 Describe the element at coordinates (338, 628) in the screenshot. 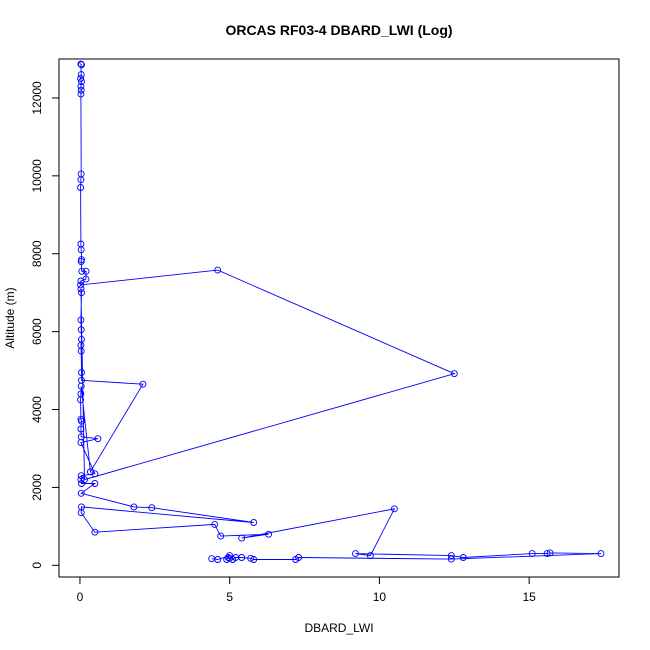

I see `x-axis-label: DBARD_LWI` at that location.